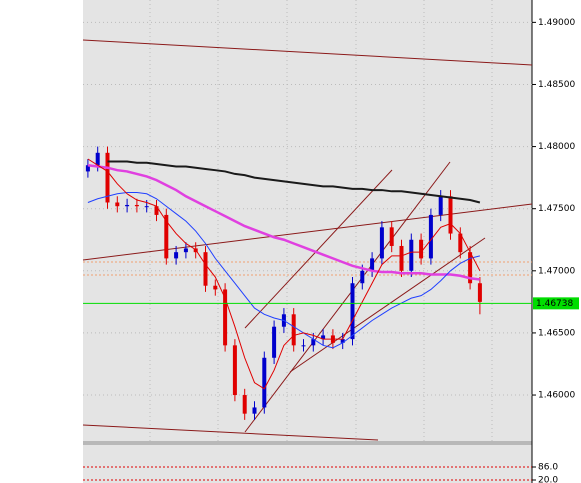  What do you see at coordinates (556, 271) in the screenshot?
I see `y-tick-label: 1.47000` at bounding box center [556, 271].